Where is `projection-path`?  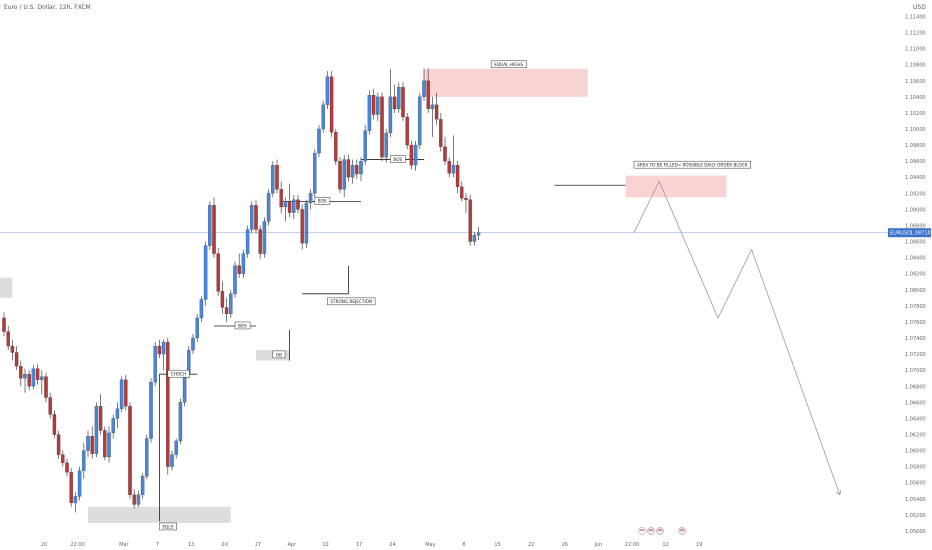 projection-path is located at coordinates (737, 337).